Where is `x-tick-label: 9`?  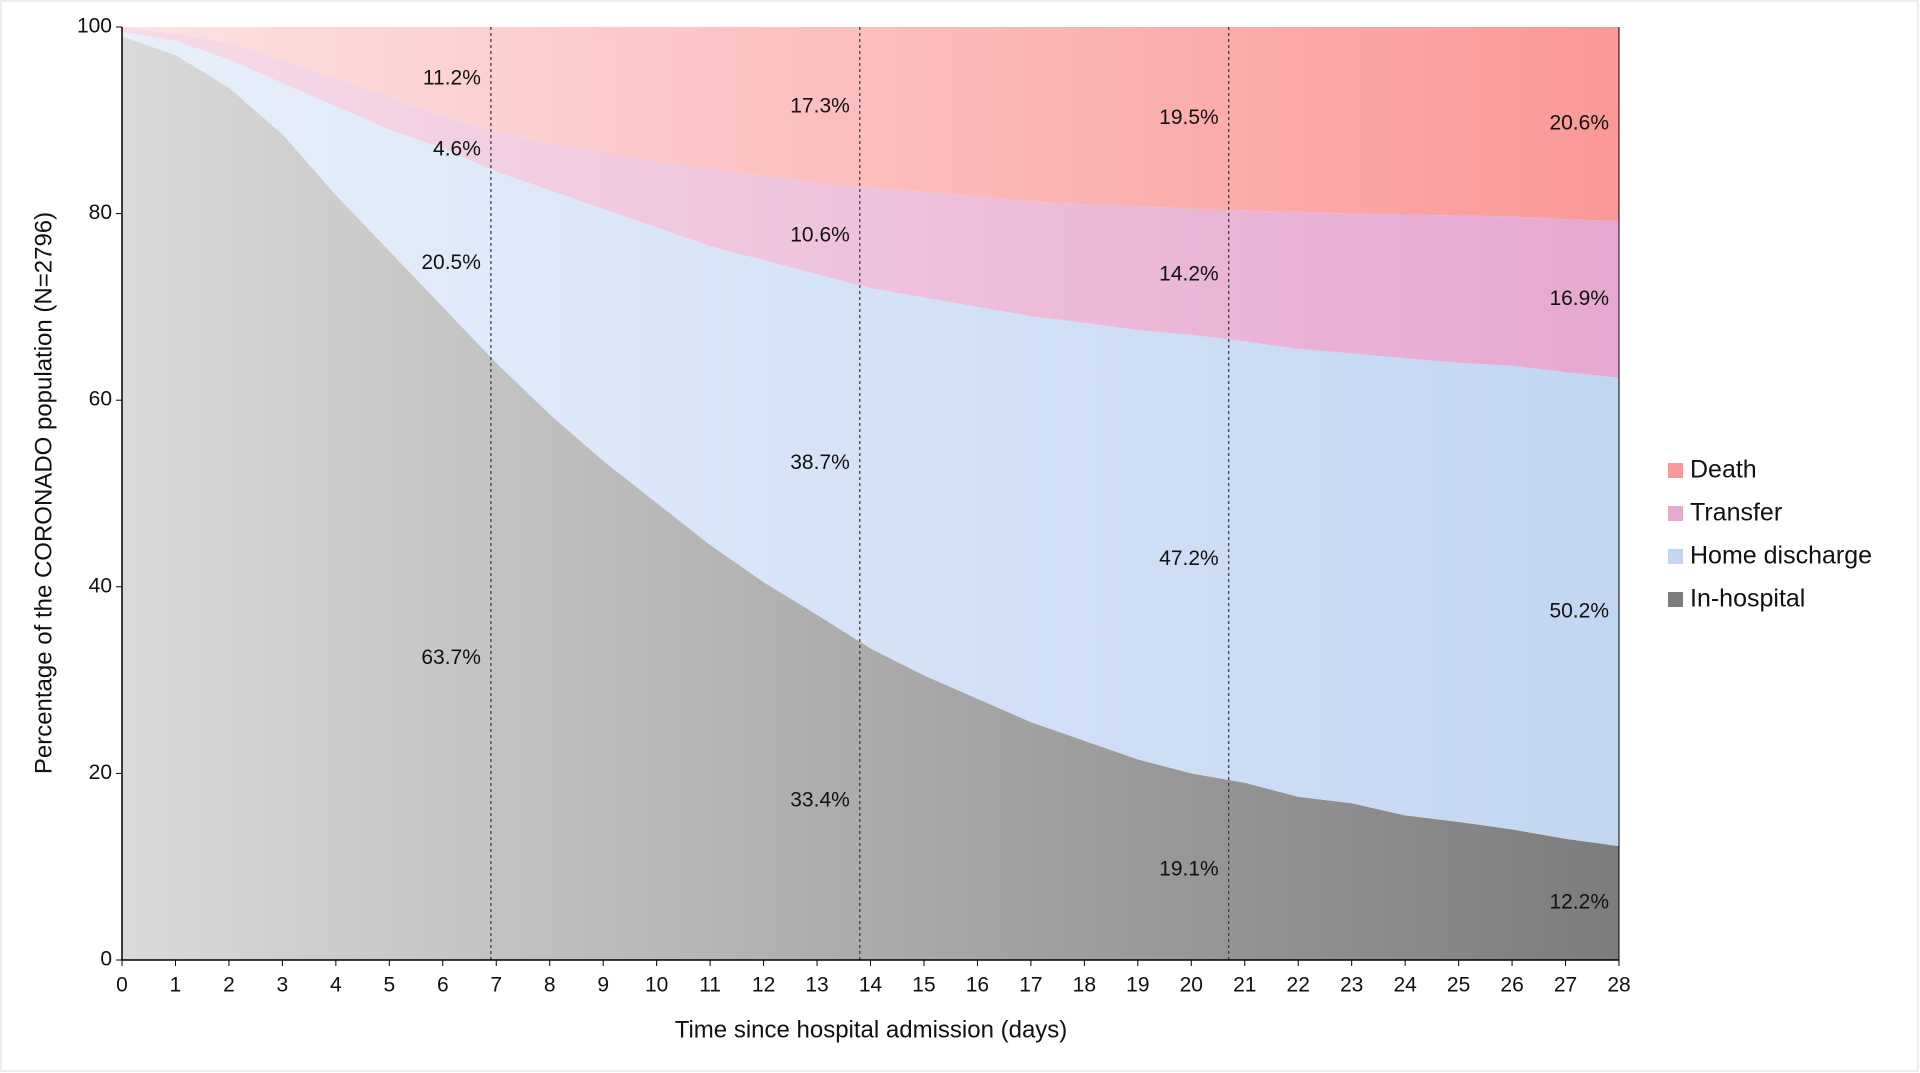
x-tick-label: 9 is located at coordinates (603, 985).